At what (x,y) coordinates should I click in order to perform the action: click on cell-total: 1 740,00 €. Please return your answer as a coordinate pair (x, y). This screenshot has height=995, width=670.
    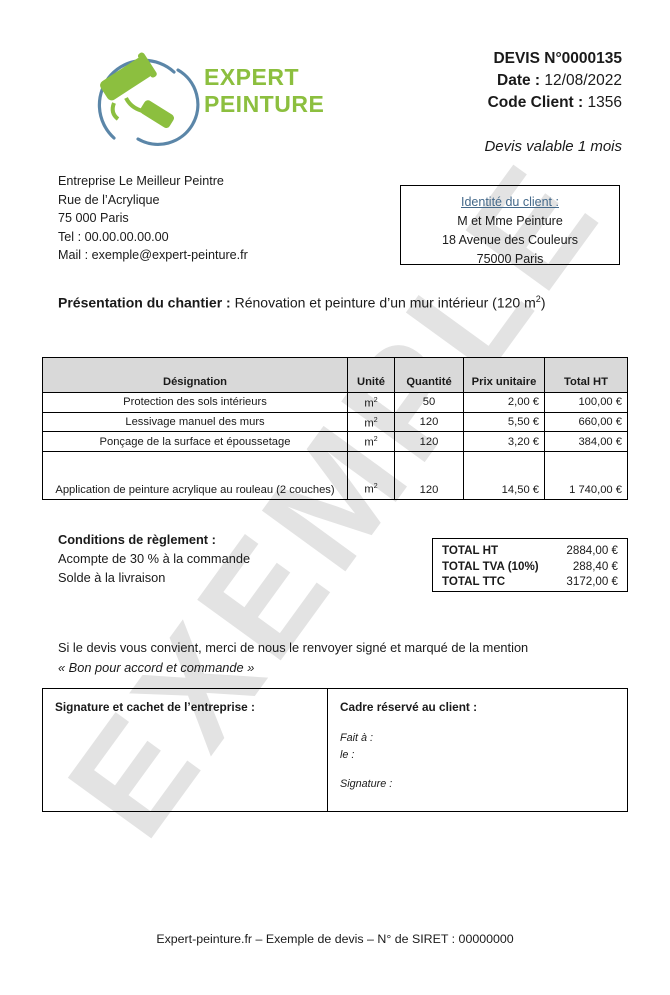
    Looking at the image, I should click on (586, 476).